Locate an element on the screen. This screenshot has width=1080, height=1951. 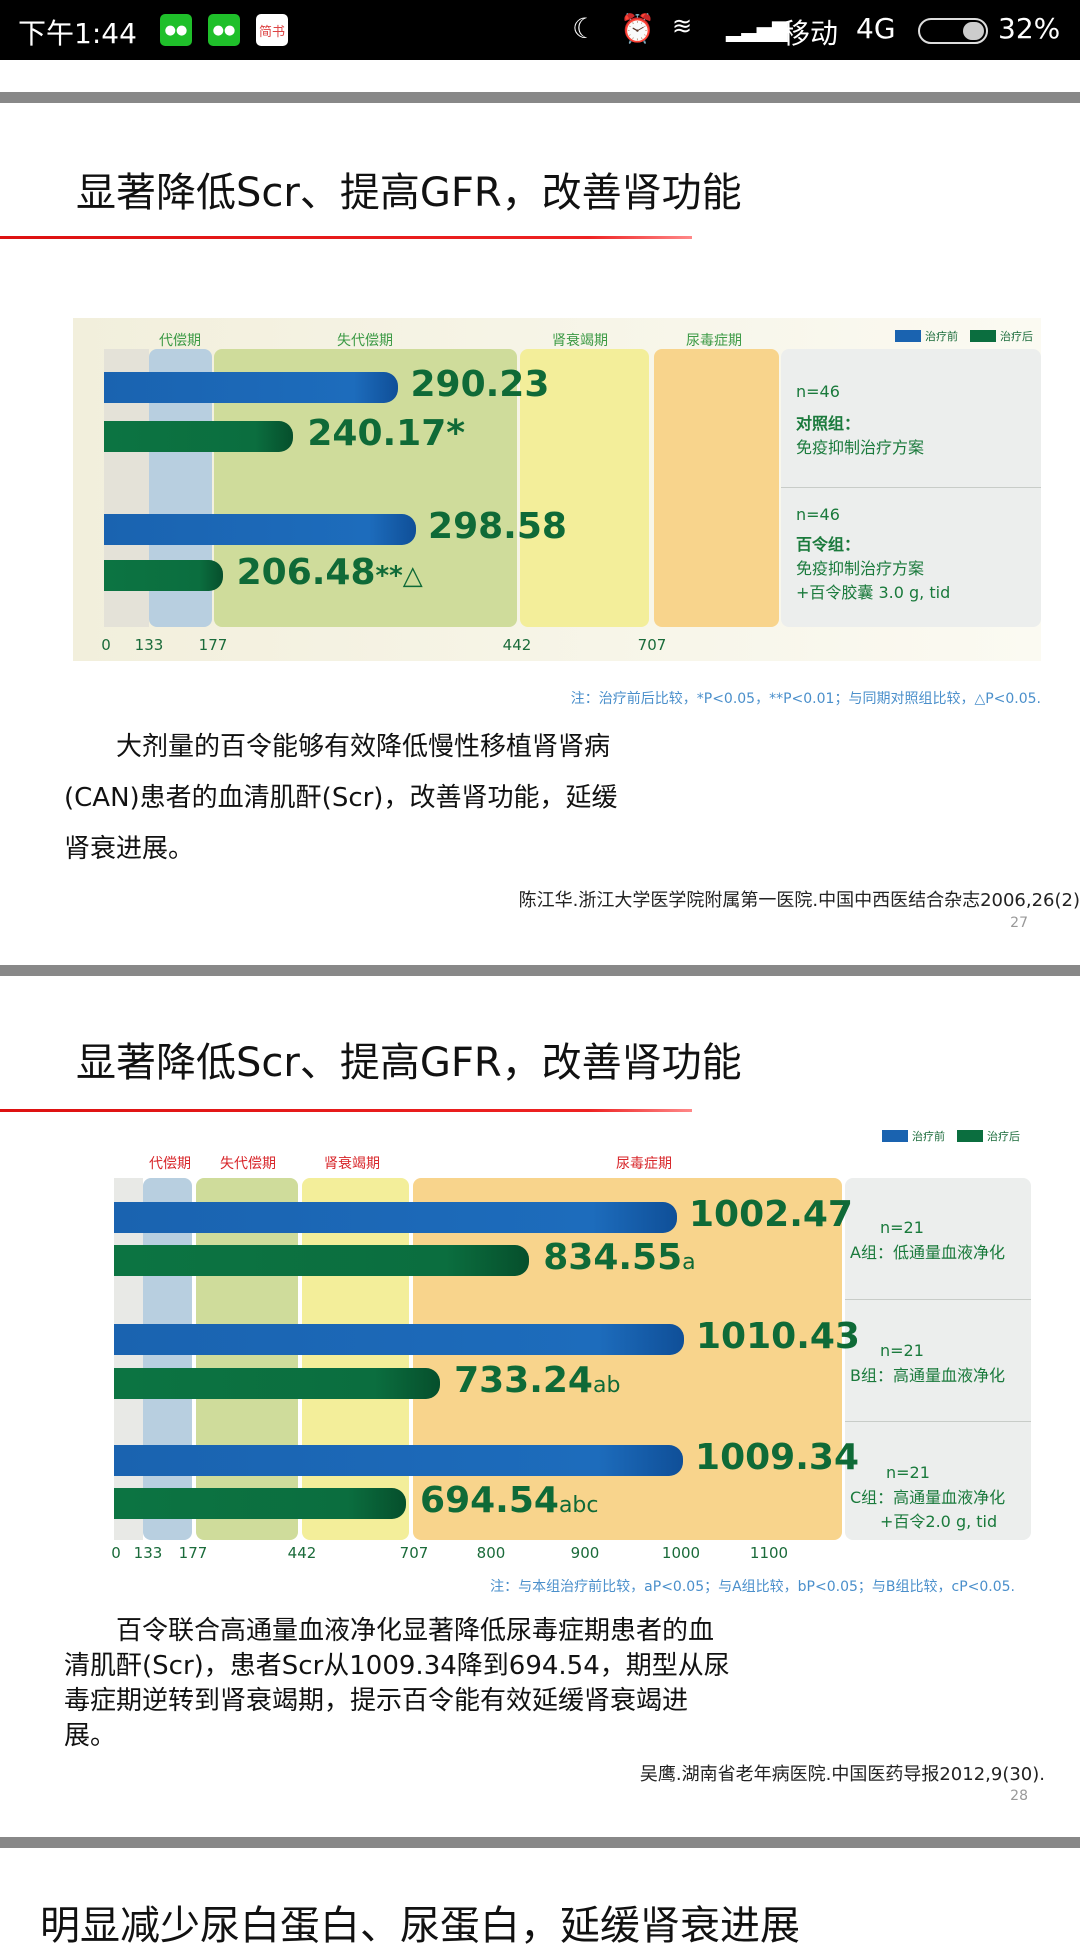
stage-label: 失代偿期 is located at coordinates (248, 1164).